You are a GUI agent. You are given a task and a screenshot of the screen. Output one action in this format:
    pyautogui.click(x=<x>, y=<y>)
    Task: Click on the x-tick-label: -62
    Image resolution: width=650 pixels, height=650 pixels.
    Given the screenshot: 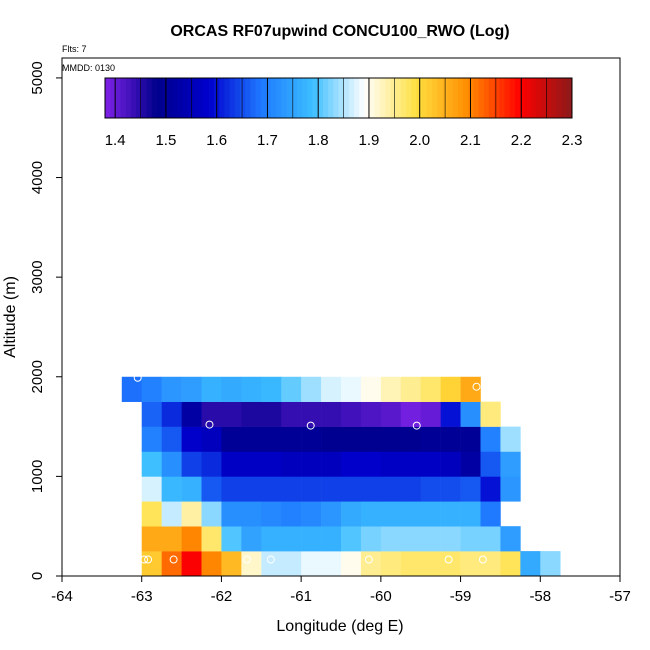 What is the action you would take?
    pyautogui.click(x=222, y=596)
    